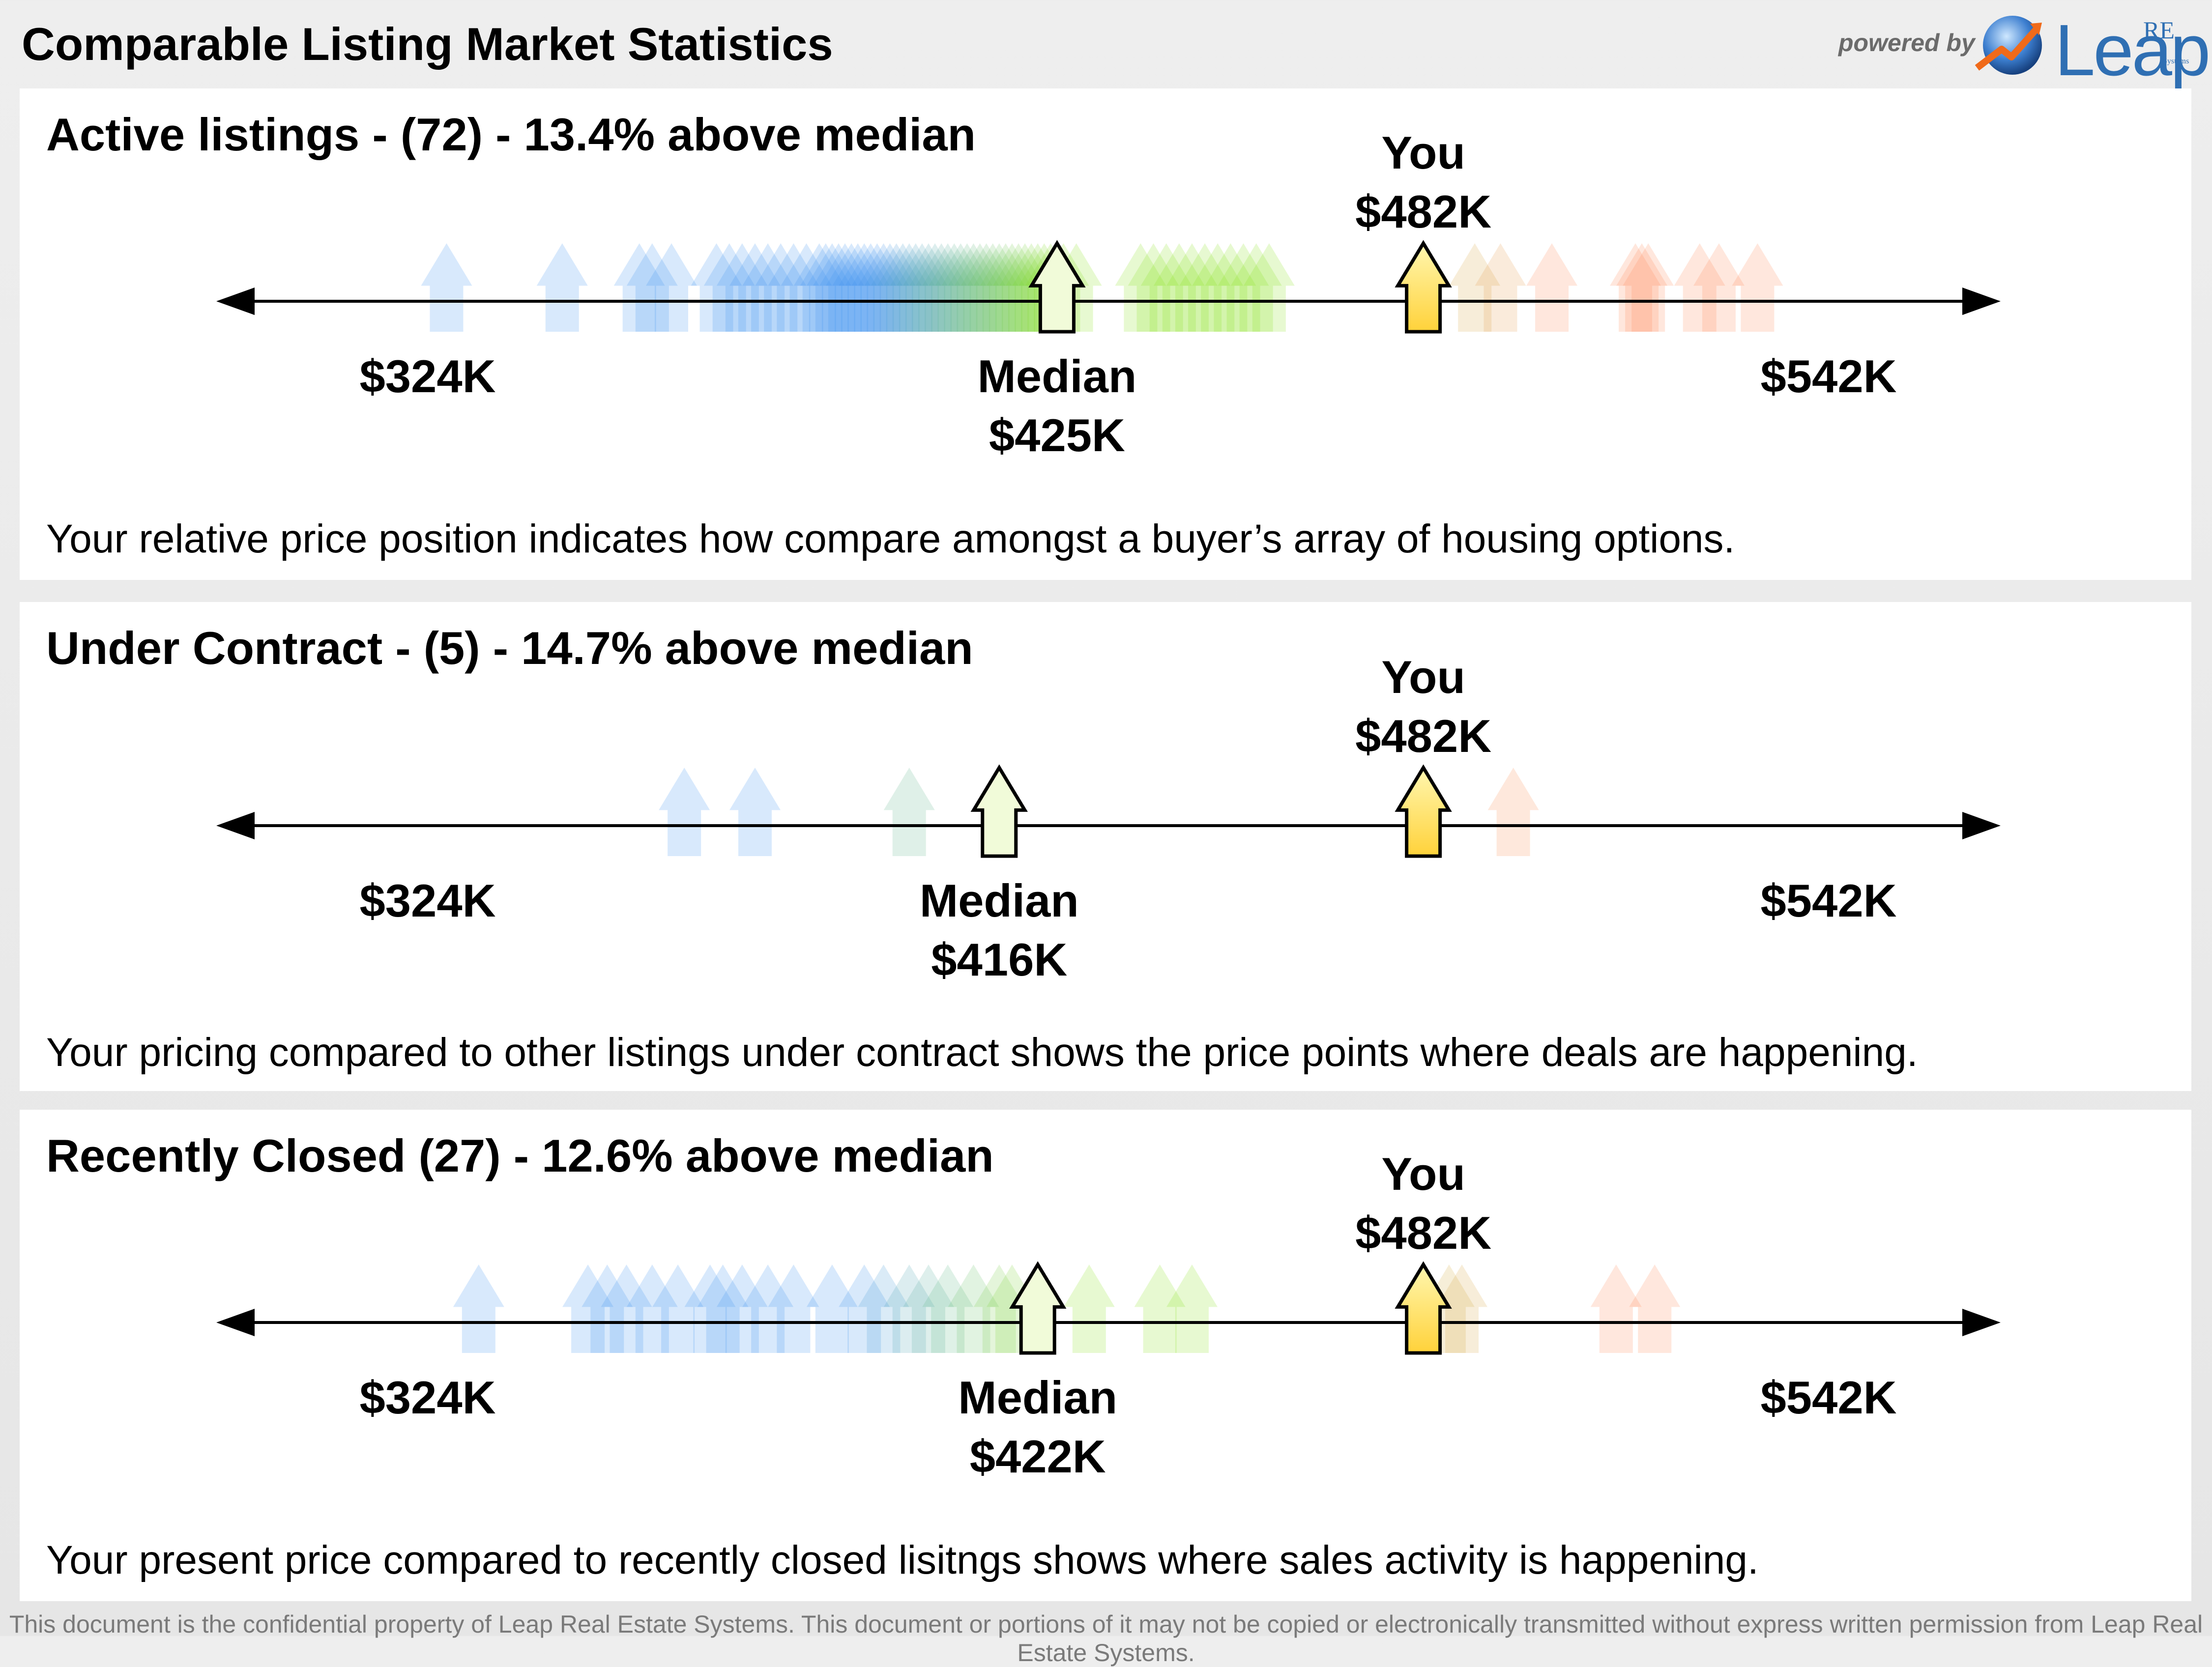  What do you see at coordinates (1057, 435) in the screenshot?
I see `median-price-label: $425K` at bounding box center [1057, 435].